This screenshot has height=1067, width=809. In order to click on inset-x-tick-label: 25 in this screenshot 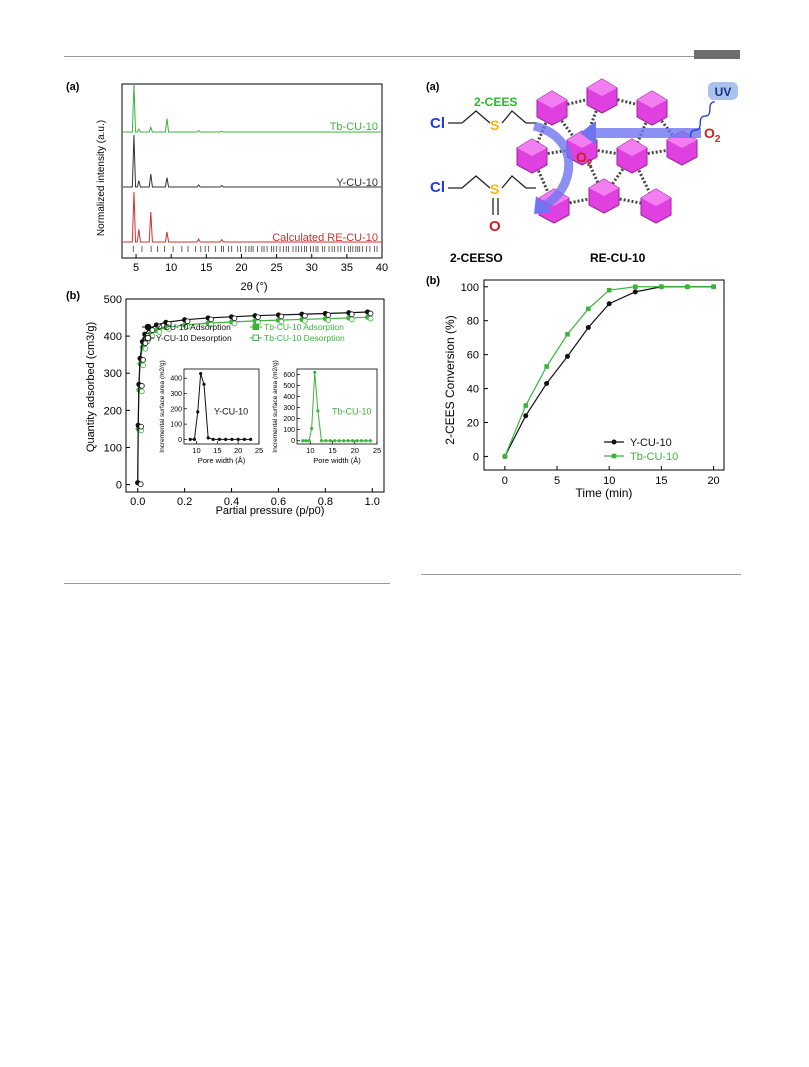, I will do `click(377, 450)`.